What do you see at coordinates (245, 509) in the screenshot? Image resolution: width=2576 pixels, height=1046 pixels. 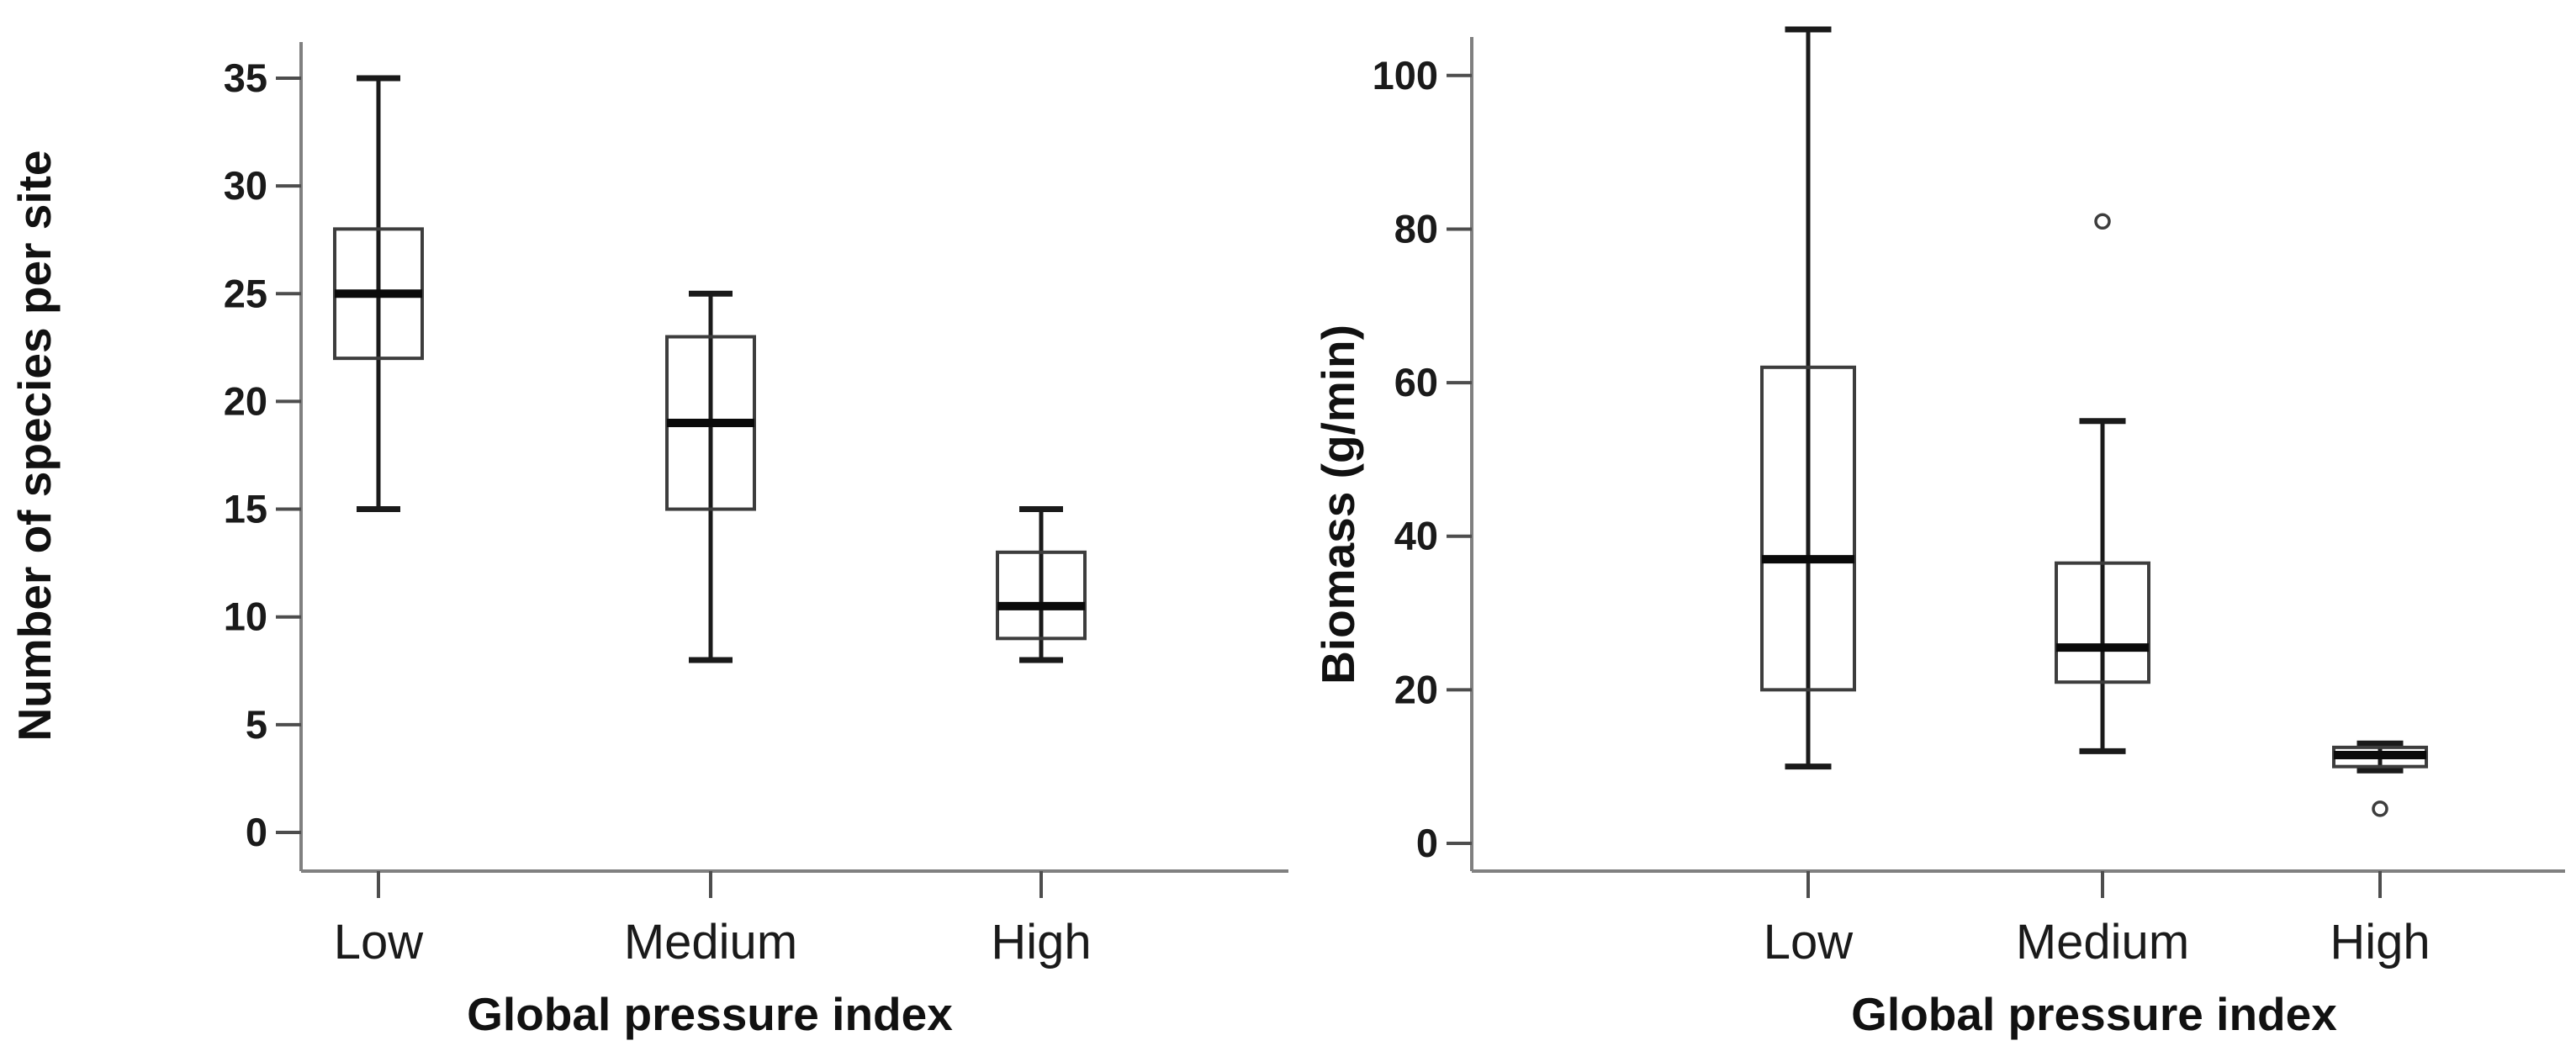 I see `y-tick-label: 15` at bounding box center [245, 509].